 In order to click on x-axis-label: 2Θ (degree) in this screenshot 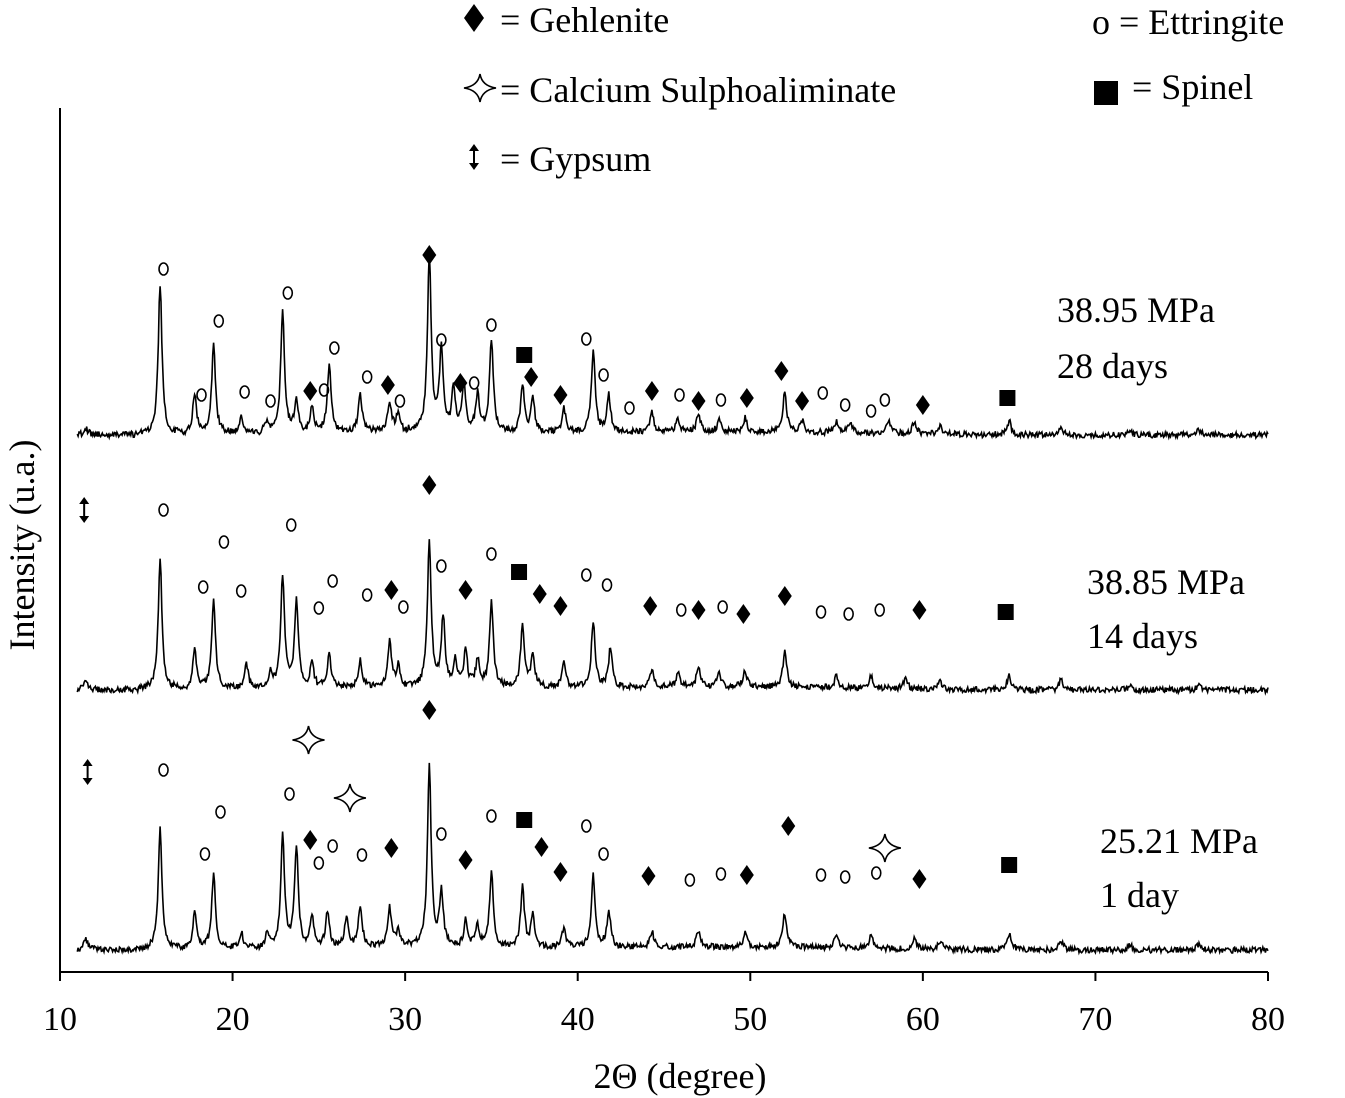, I will do `click(680, 1076)`.